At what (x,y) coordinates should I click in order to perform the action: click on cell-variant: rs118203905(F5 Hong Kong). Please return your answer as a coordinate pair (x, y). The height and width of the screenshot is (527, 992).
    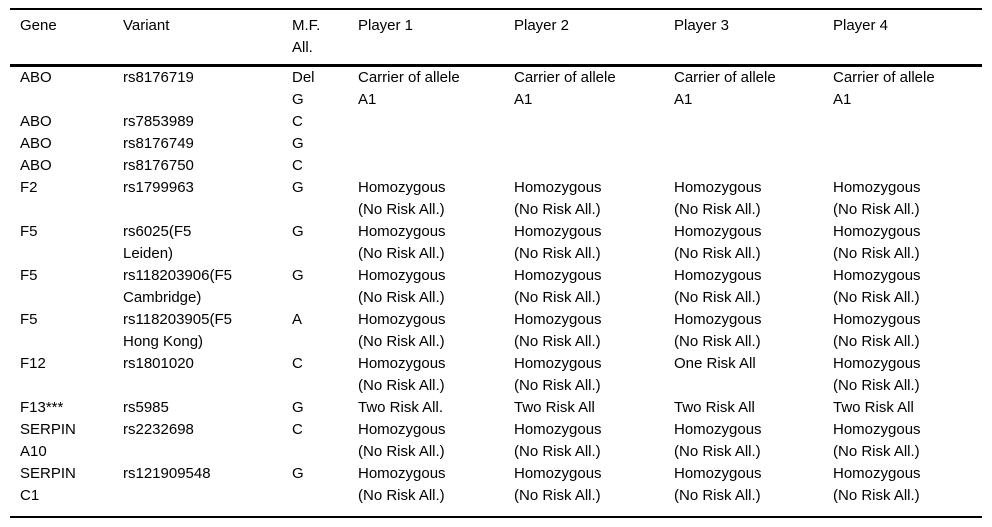
    Looking at the image, I should click on (177, 330).